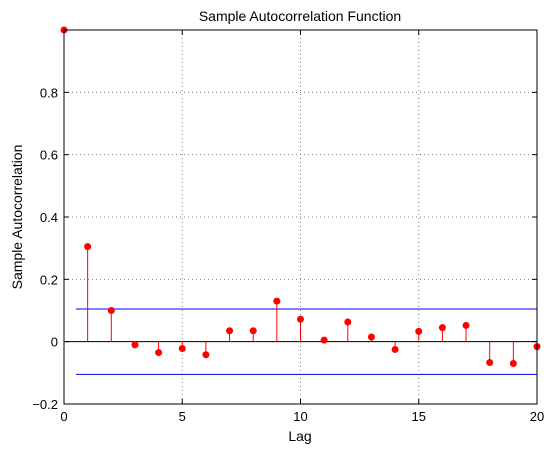 Image resolution: width=550 pixels, height=451 pixels. Describe the element at coordinates (49, 279) in the screenshot. I see `y-tick-label: 0.2` at that location.